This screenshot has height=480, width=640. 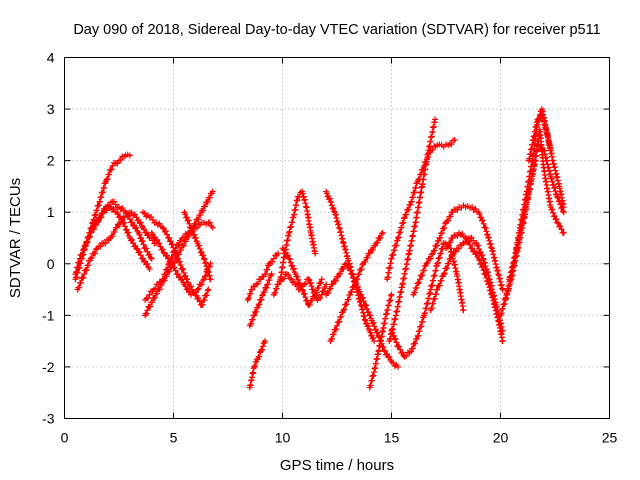 I want to click on series-arc-b5, so click(x=179, y=253).